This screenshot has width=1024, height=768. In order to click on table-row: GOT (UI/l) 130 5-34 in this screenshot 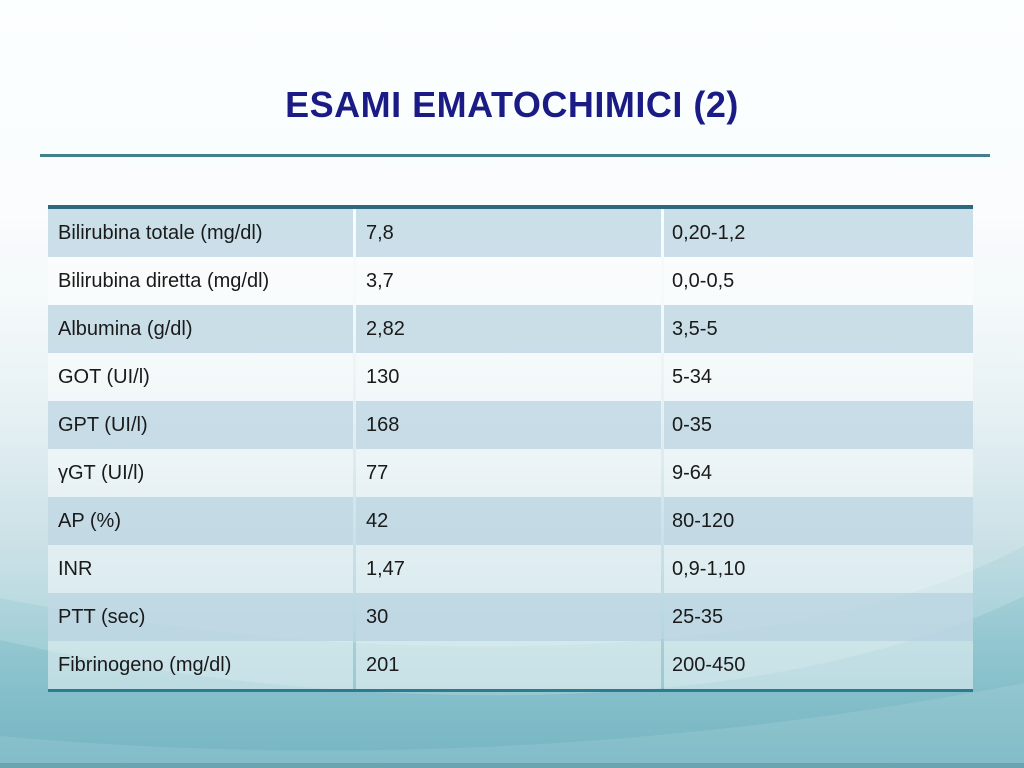, I will do `click(510, 377)`.